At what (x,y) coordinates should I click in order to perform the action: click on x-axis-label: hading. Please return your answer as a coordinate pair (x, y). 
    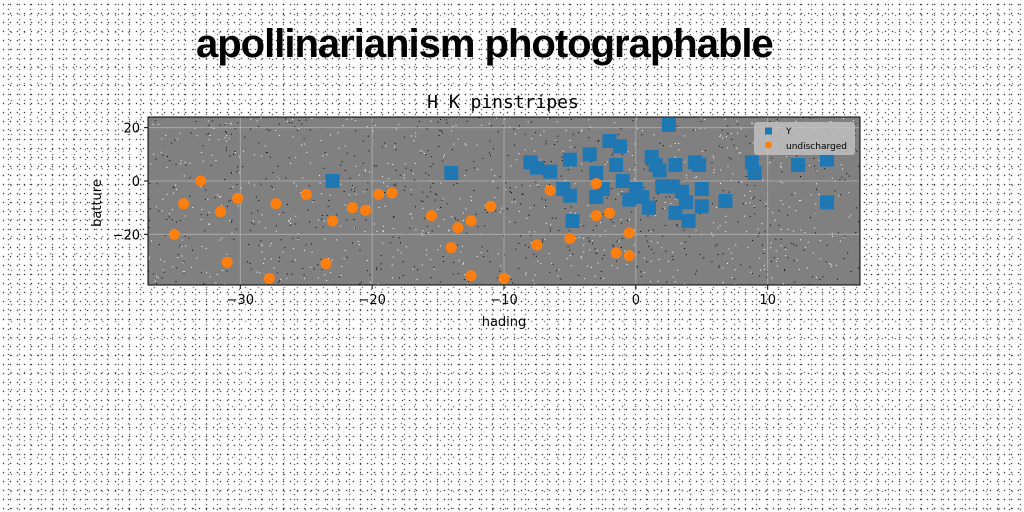
    Looking at the image, I should click on (504, 322).